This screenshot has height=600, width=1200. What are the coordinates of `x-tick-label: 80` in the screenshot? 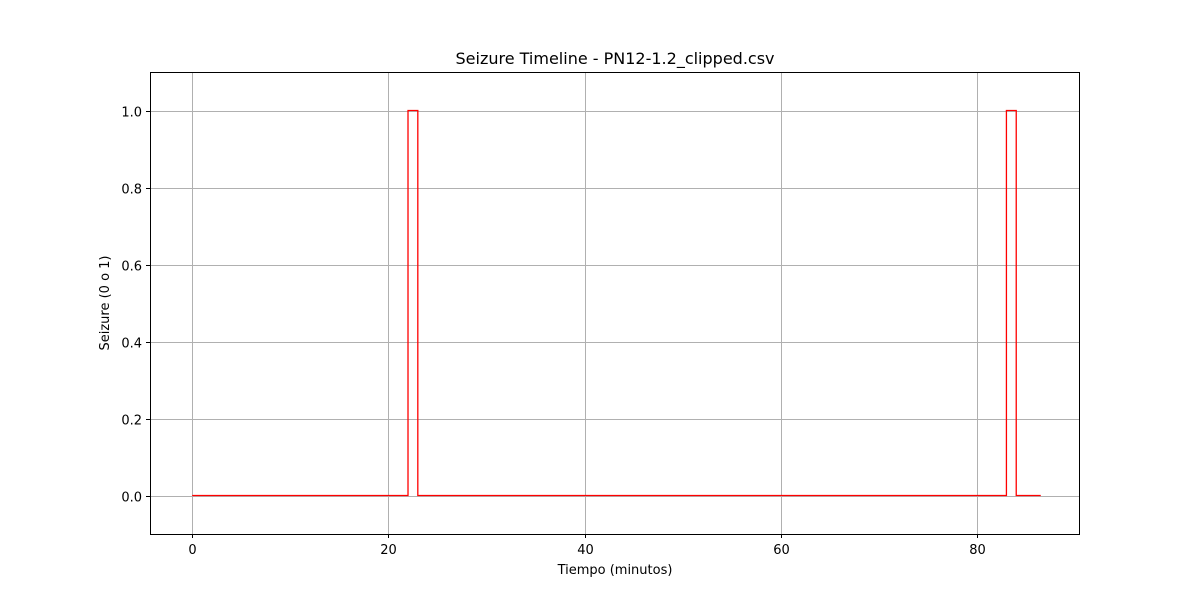 It's located at (977, 550).